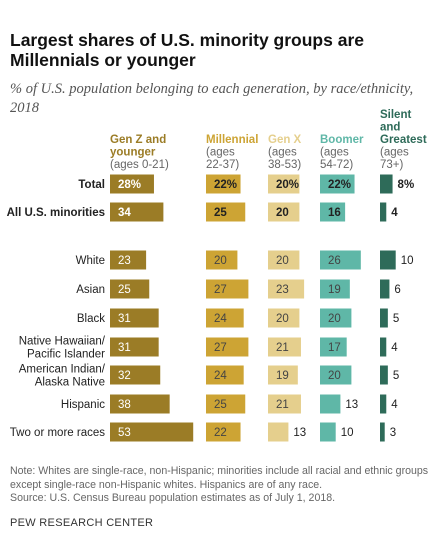 Image resolution: width=448 pixels, height=553 pixels. I want to click on series-name-label: and, so click(390, 128).